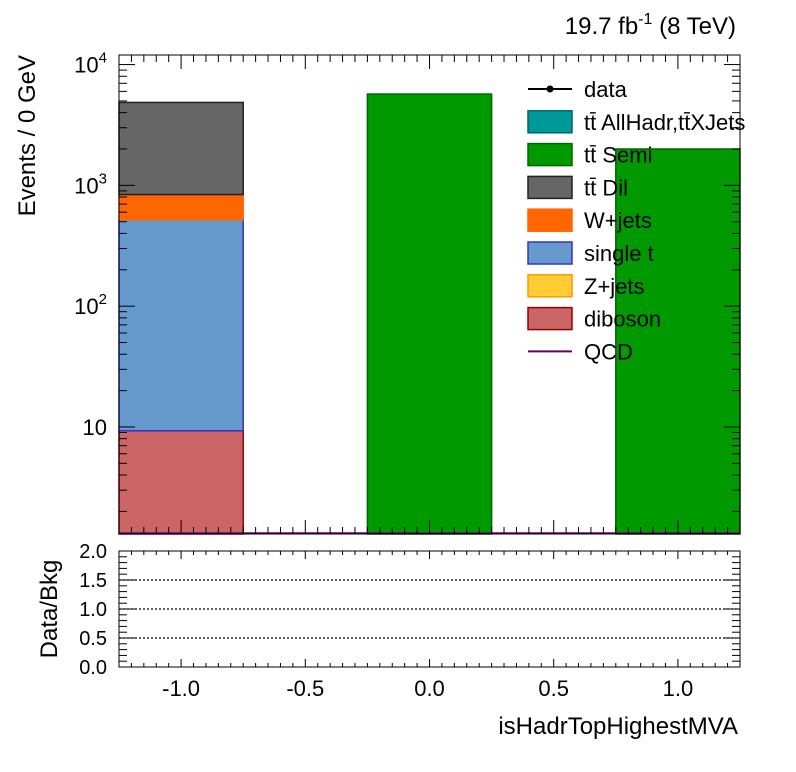  What do you see at coordinates (608, 351) in the screenshot?
I see `legend-label: QCD` at bounding box center [608, 351].